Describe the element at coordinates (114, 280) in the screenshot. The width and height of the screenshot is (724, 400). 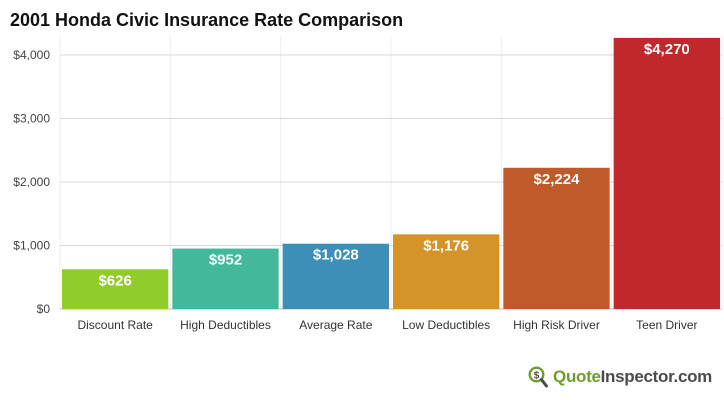
I see `bar-value-label: $626` at that location.